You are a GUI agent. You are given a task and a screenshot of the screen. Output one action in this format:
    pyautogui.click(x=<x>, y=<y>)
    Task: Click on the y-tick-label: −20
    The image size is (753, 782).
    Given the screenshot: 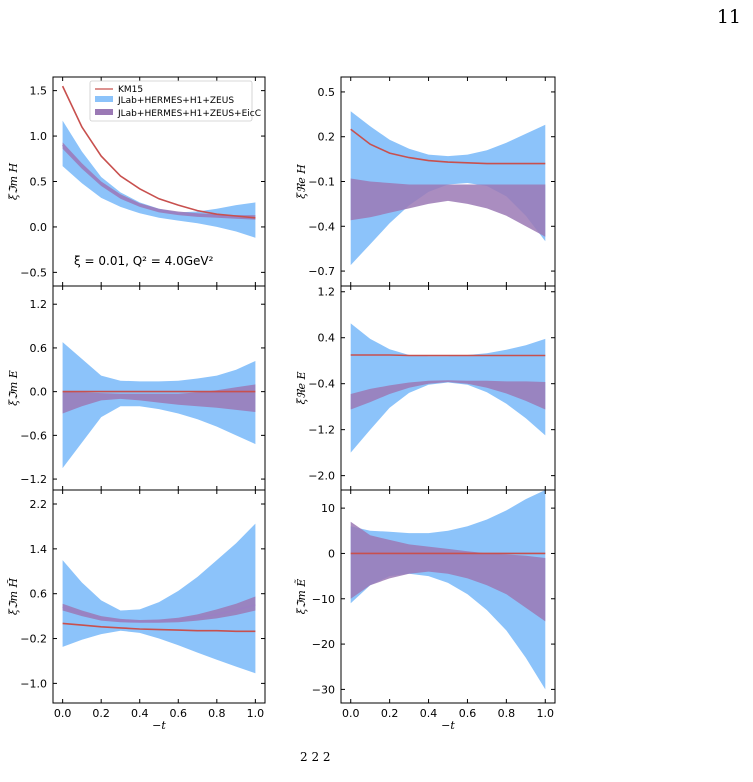 What is the action you would take?
    pyautogui.click(x=323, y=644)
    